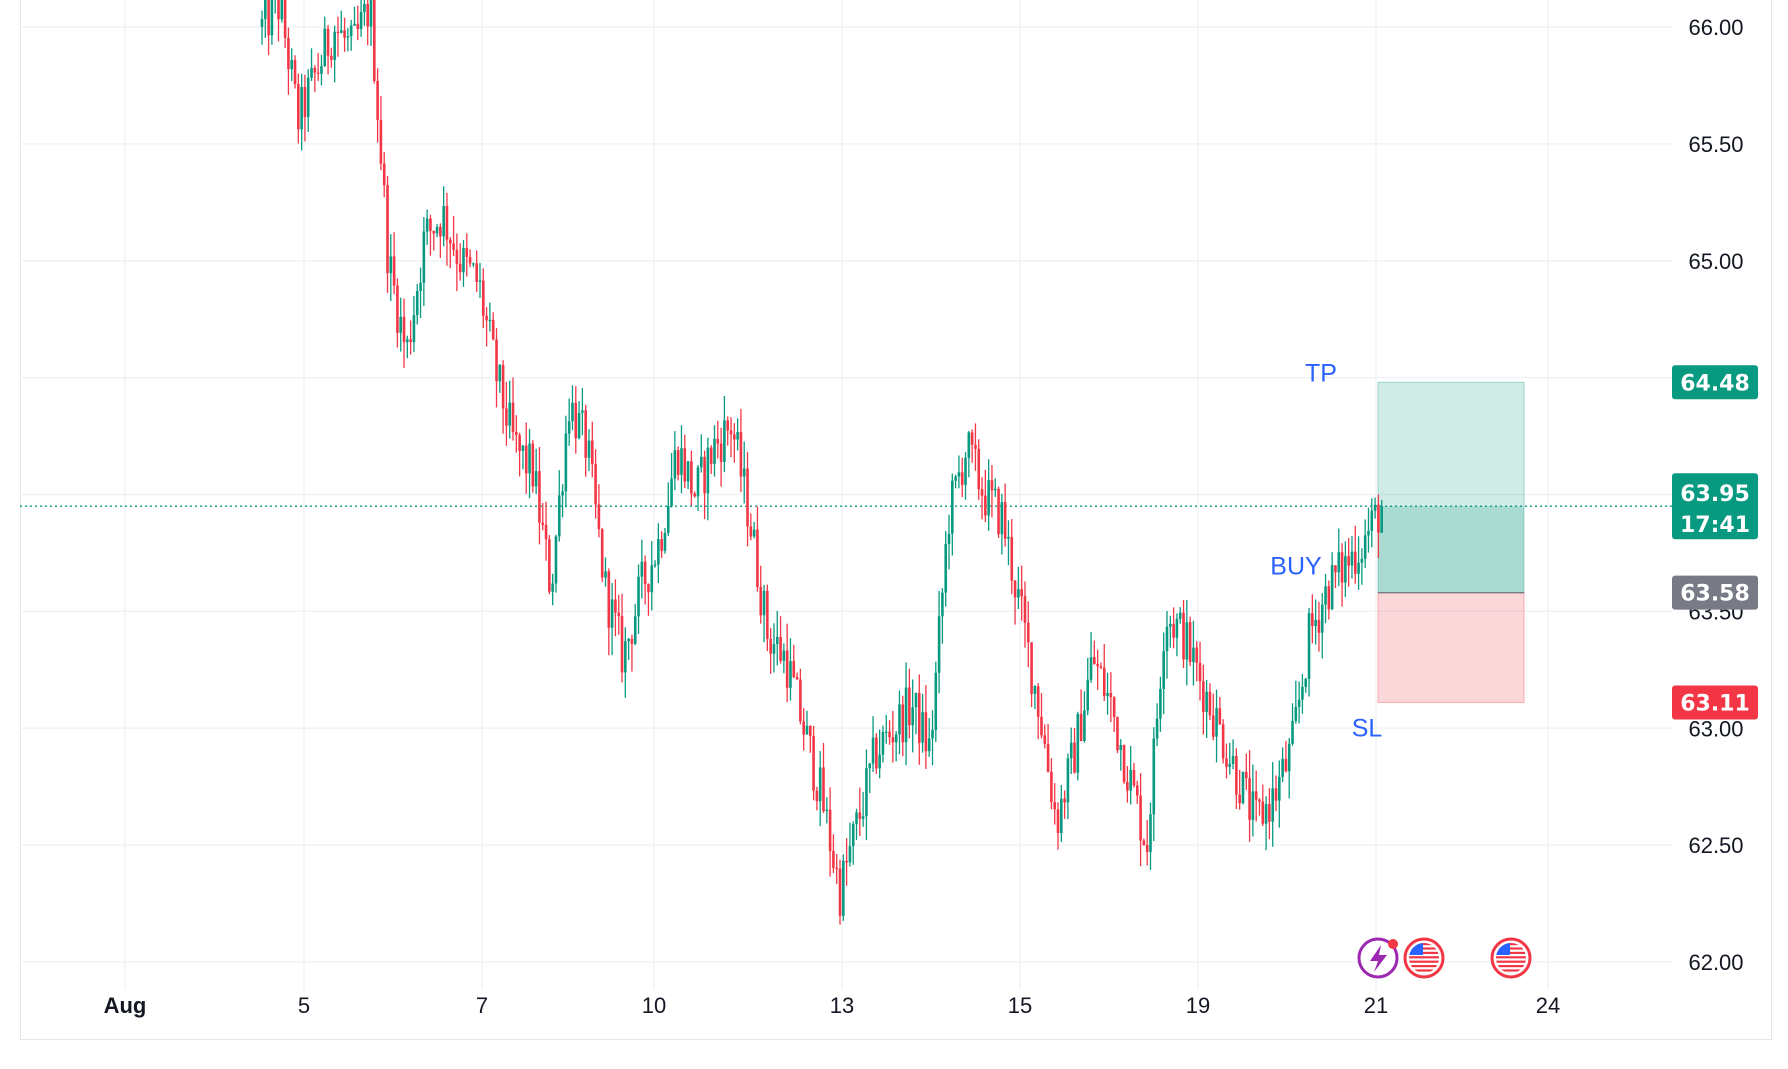 The height and width of the screenshot is (1069, 1788). What do you see at coordinates (1715, 592) in the screenshot?
I see `entry-price-tag-bg` at bounding box center [1715, 592].